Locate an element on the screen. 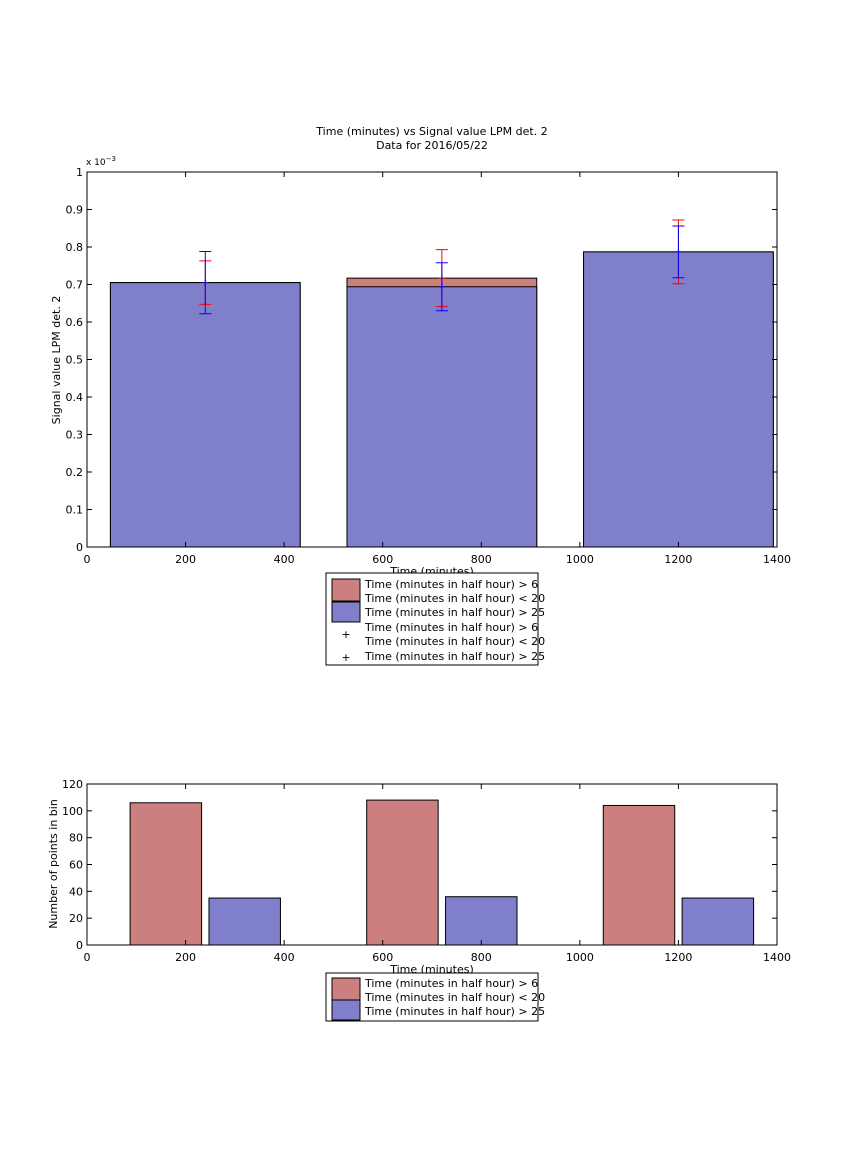 This screenshot has height=1152, width=864. y-tick-label: 0.6 is located at coordinates (75, 322).